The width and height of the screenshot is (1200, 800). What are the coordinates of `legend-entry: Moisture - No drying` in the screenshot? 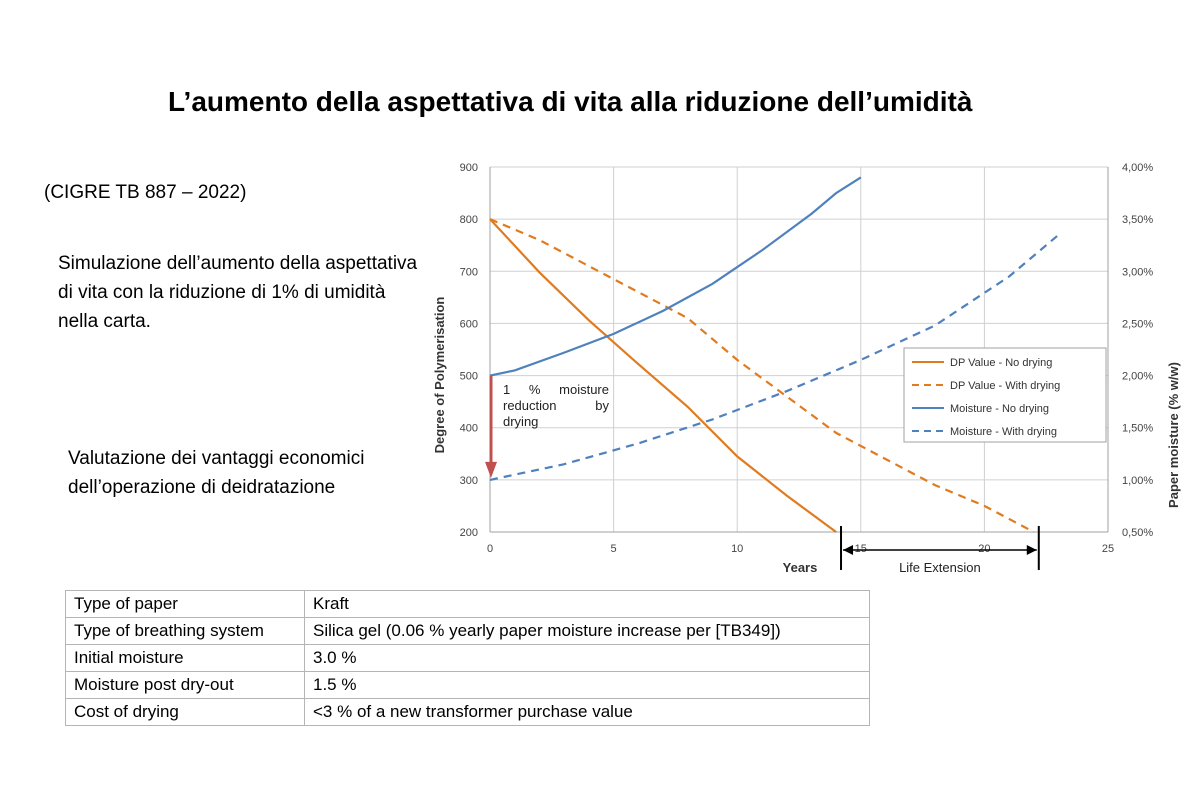 It's located at (999, 409).